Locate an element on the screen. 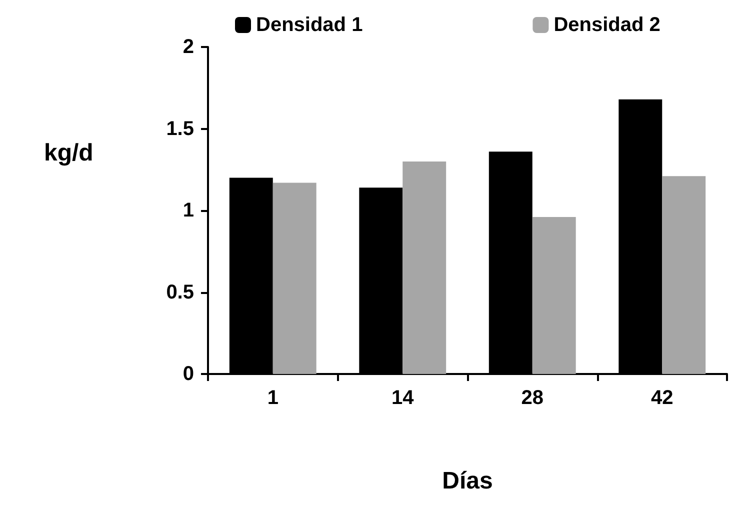  x-tick-label: 42 is located at coordinates (662, 398).